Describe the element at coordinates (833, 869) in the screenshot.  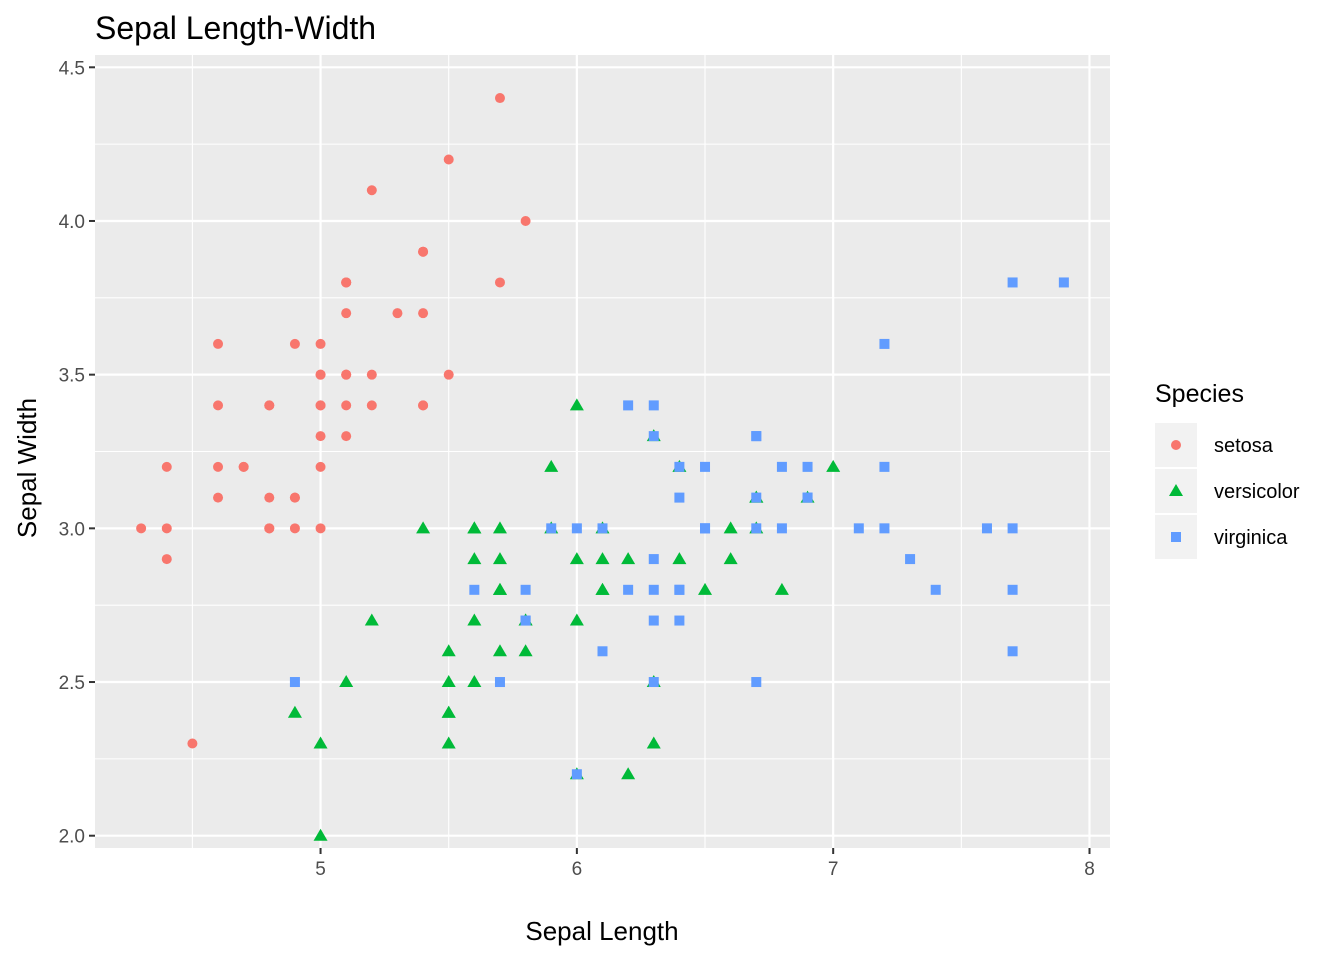
I see `x-tick-label: 7` at that location.